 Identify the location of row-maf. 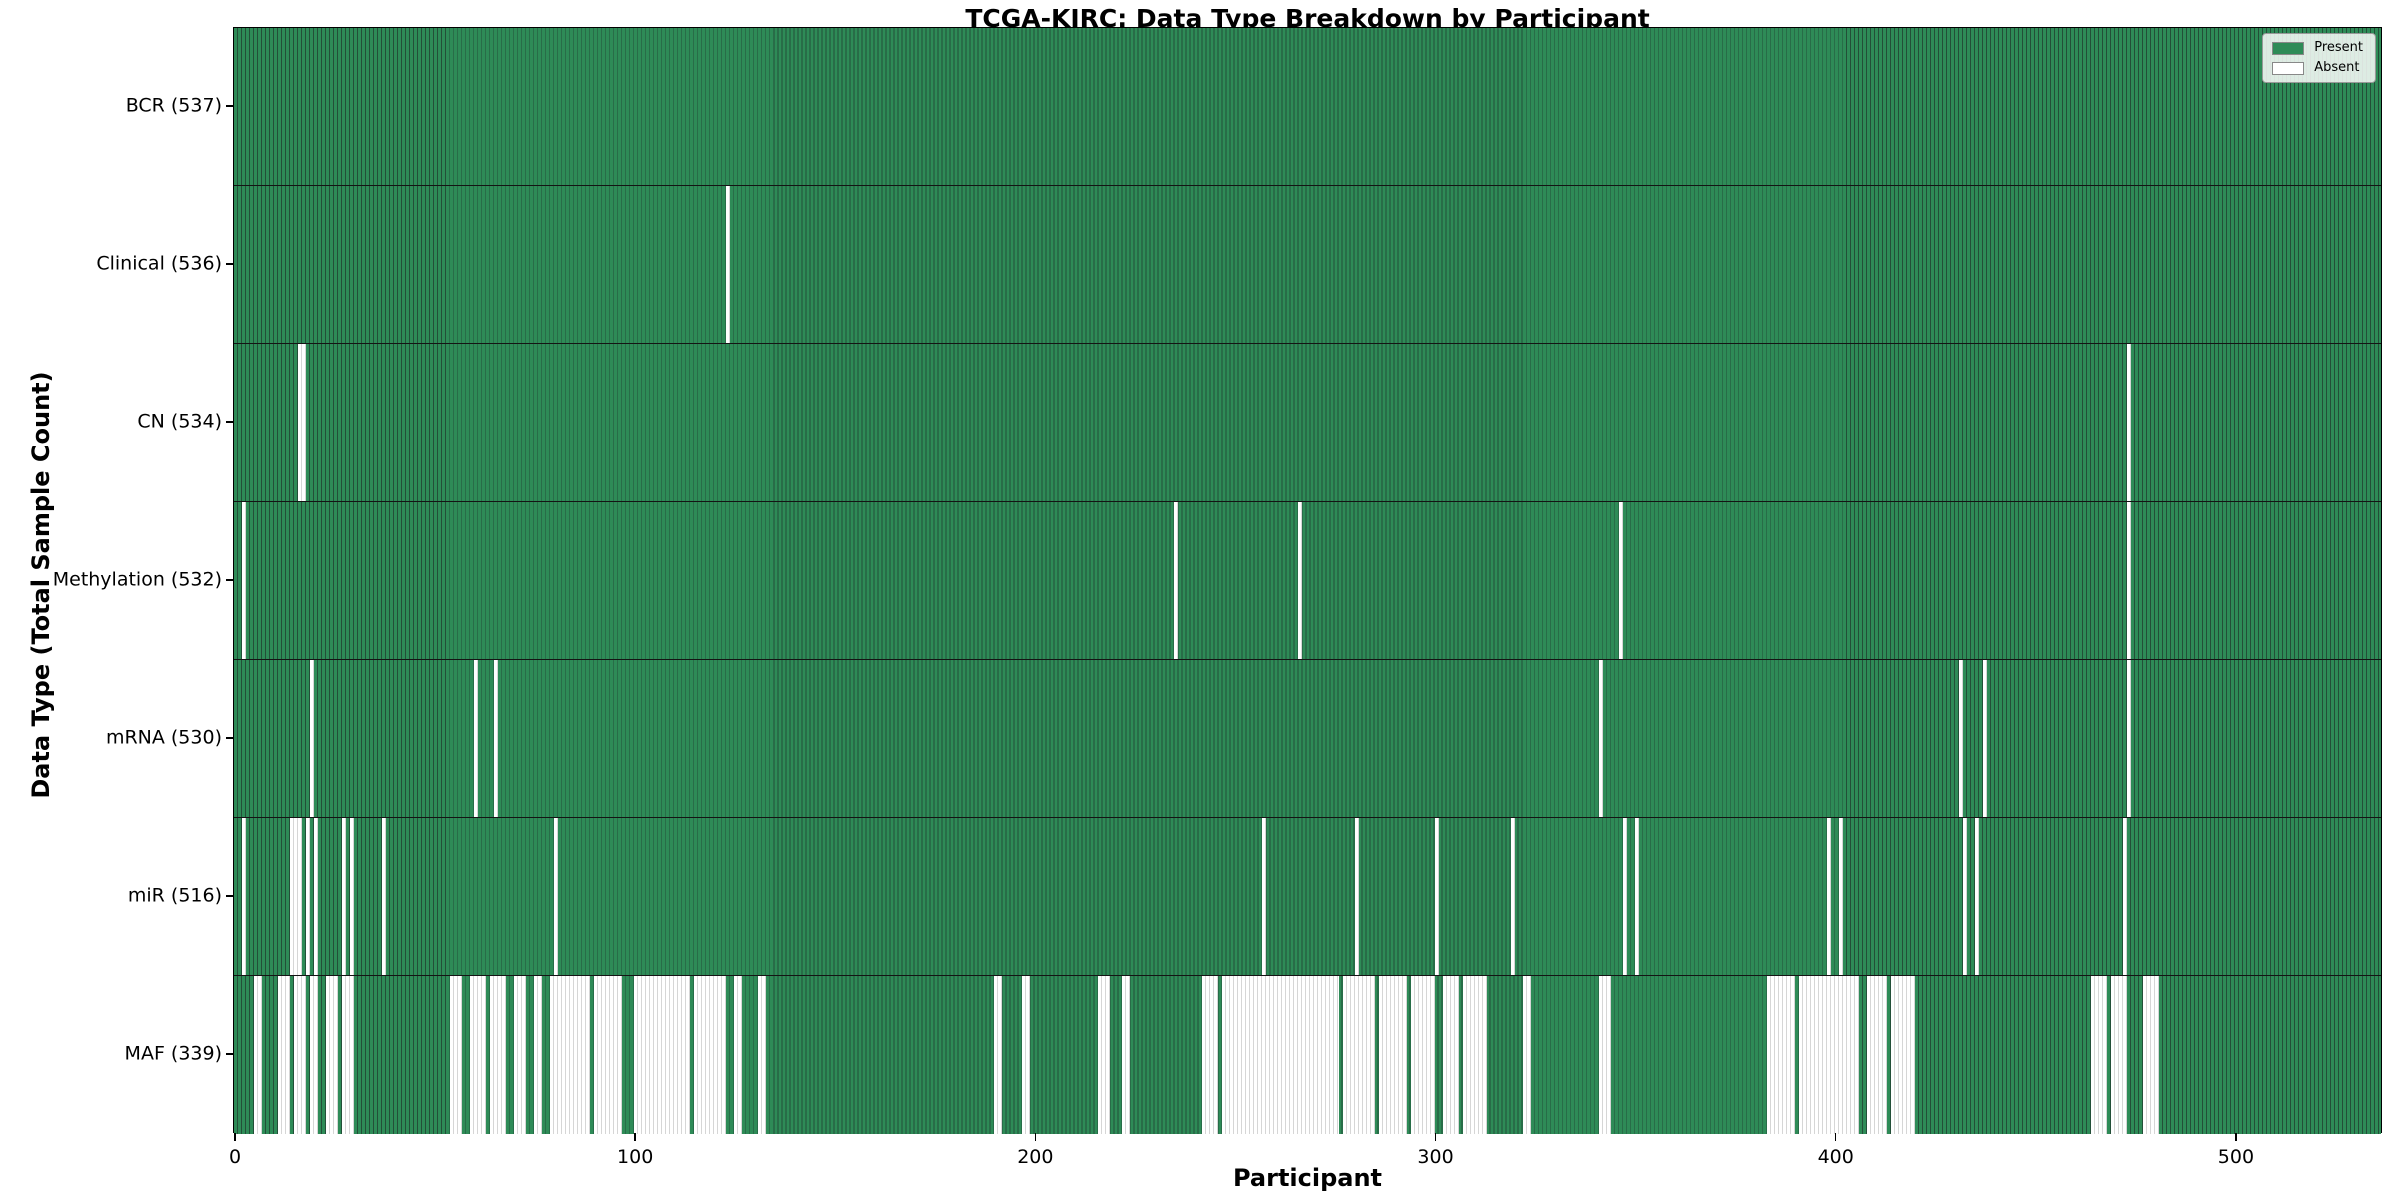
(1307, 1055).